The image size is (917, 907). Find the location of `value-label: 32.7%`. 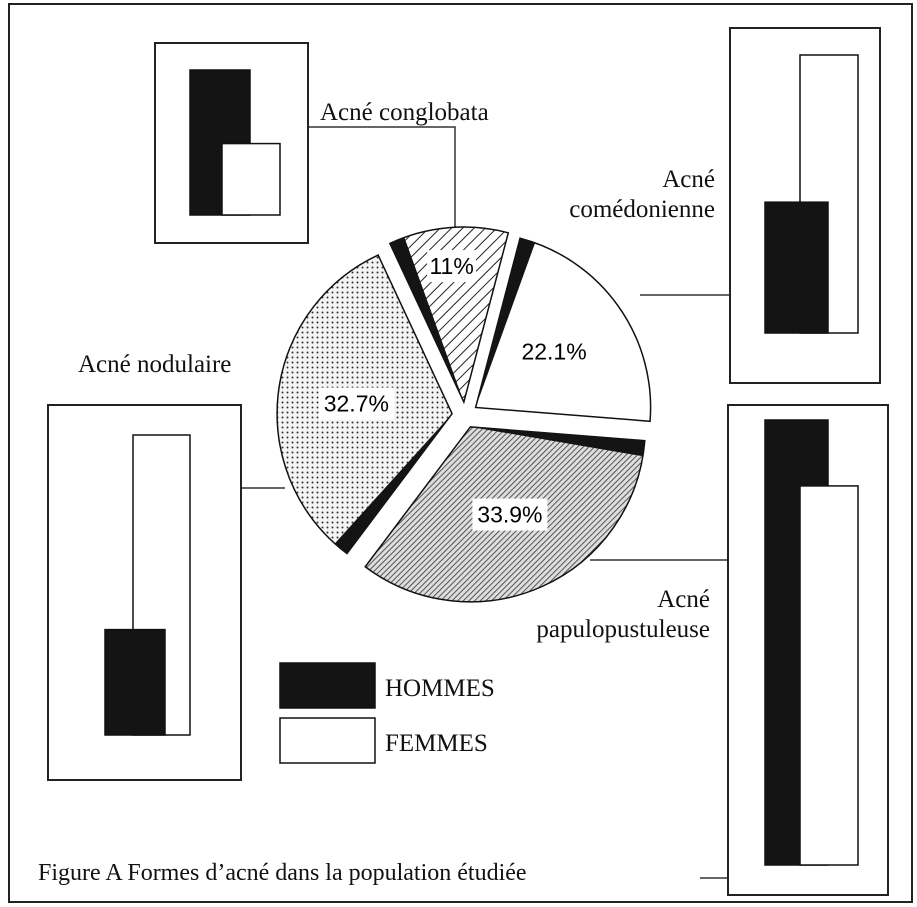

value-label: 32.7% is located at coordinates (356, 404).